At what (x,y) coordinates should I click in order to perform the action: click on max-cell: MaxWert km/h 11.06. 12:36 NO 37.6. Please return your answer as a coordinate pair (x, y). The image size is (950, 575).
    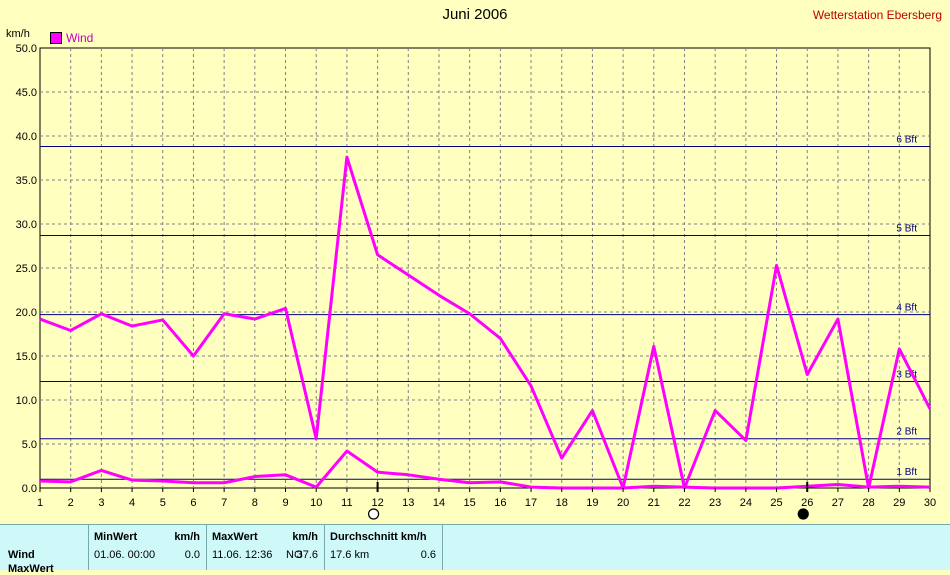
    Looking at the image, I should click on (265, 547).